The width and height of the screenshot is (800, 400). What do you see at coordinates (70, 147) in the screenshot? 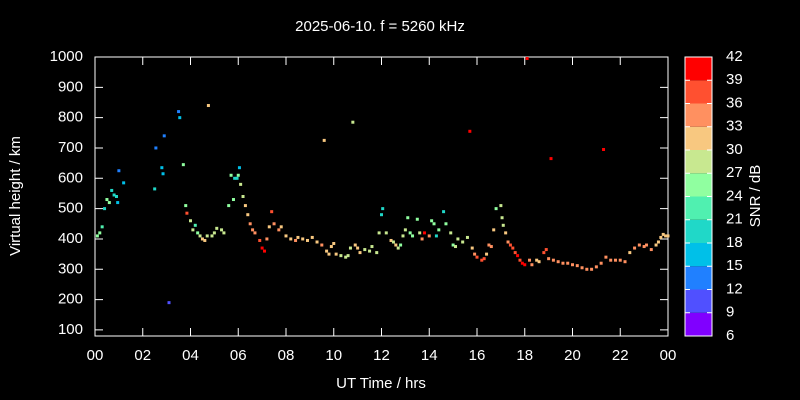
I see `y-tick-label: 700` at bounding box center [70, 147].